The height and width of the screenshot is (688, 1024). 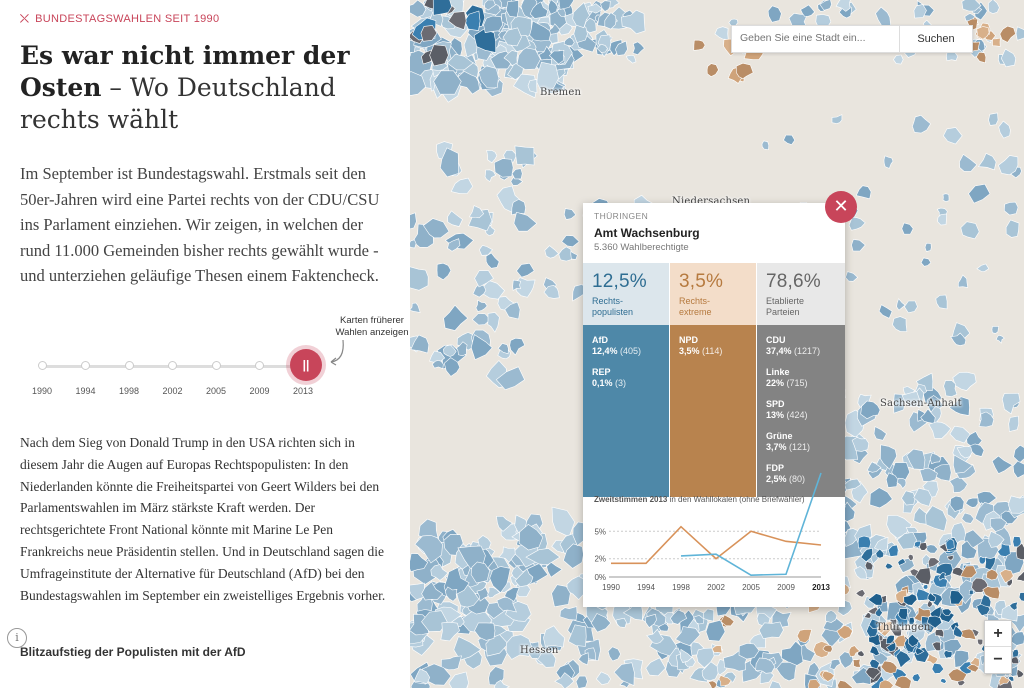 What do you see at coordinates (775, 383) in the screenshot?
I see `party-percent: 22%` at bounding box center [775, 383].